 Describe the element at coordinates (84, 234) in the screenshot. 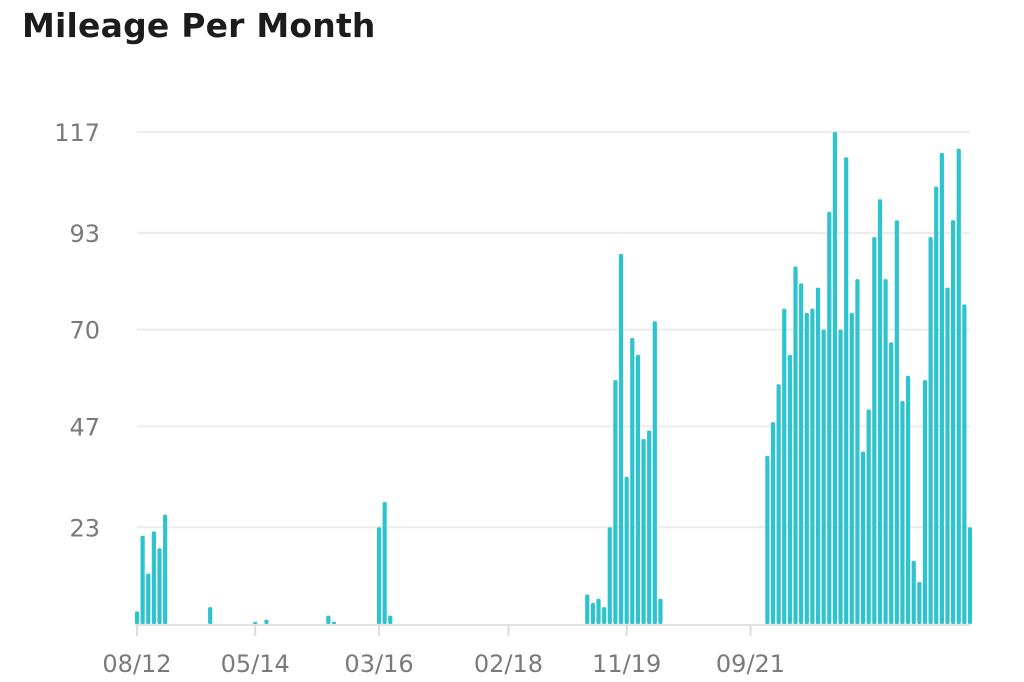

I see `y-tick-label: 93` at that location.